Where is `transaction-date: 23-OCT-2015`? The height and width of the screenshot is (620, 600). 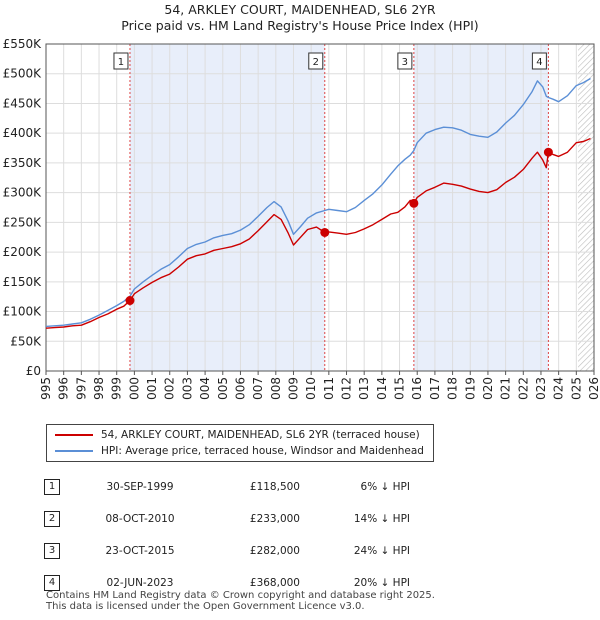
transaction-date: 23-OCT-2015 is located at coordinates (140, 551).